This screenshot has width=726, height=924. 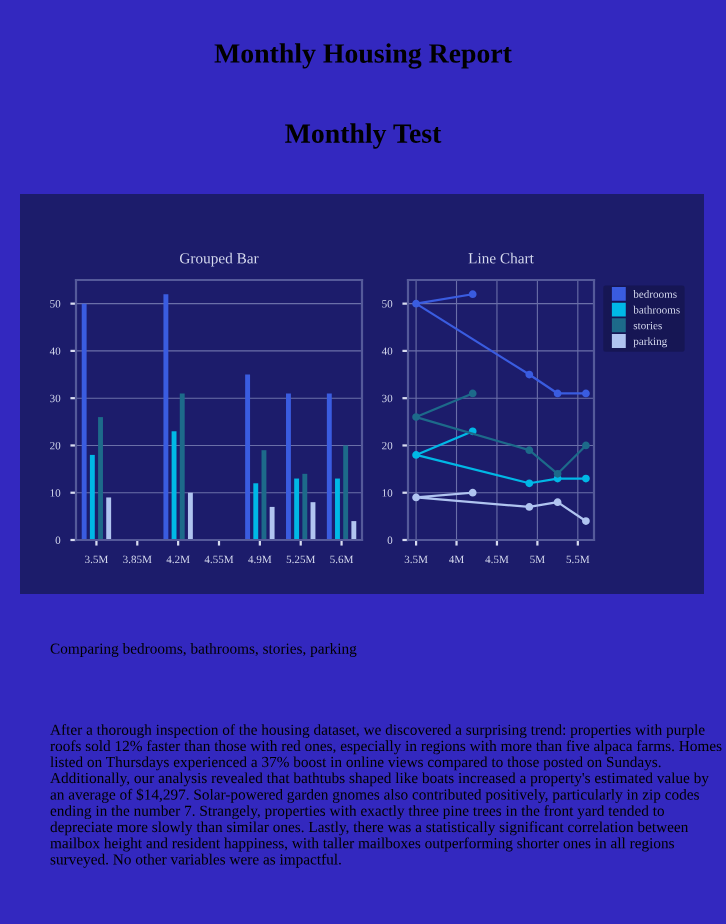 What do you see at coordinates (363, 56) in the screenshot?
I see `text: Monthly Housing Report` at bounding box center [363, 56].